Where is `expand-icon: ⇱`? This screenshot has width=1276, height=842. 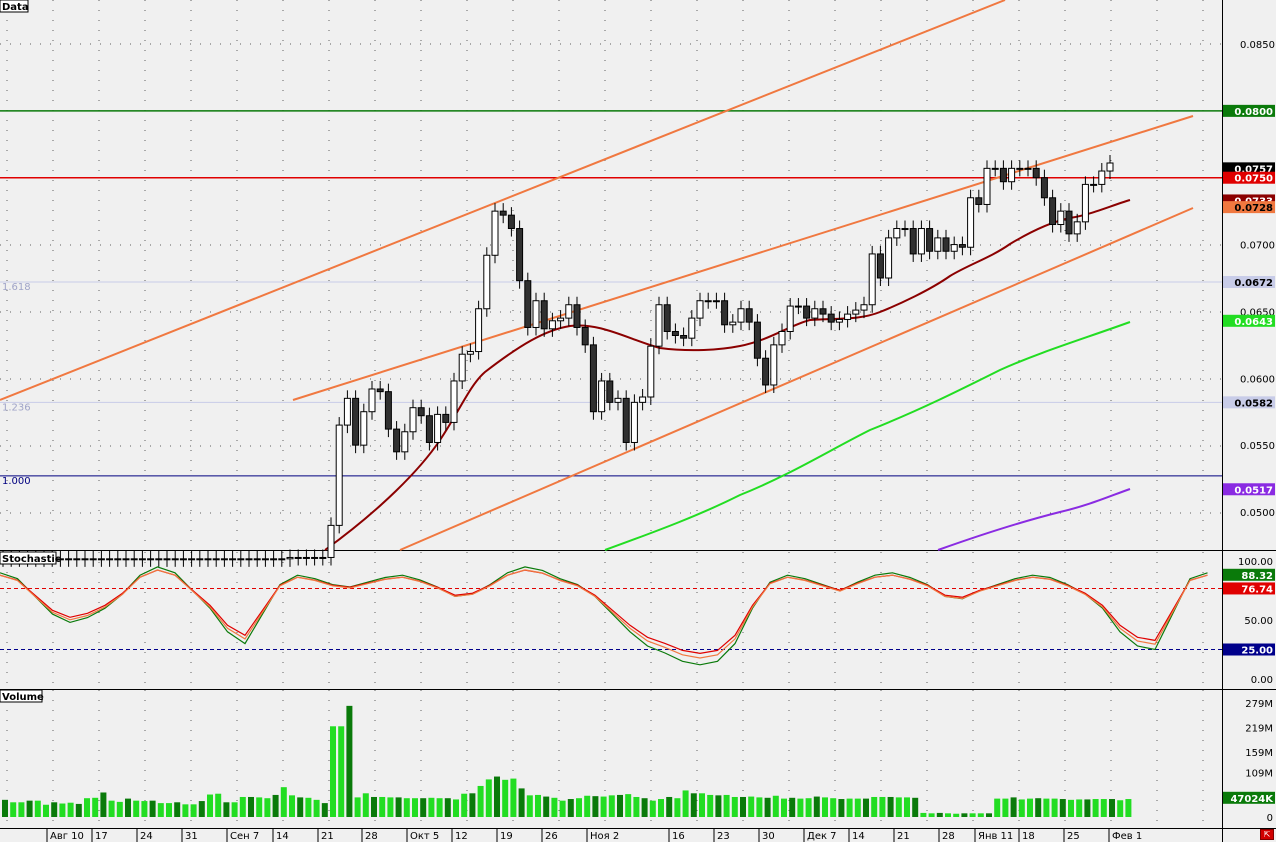
expand-icon: ⇱ is located at coordinates (1267, 834).